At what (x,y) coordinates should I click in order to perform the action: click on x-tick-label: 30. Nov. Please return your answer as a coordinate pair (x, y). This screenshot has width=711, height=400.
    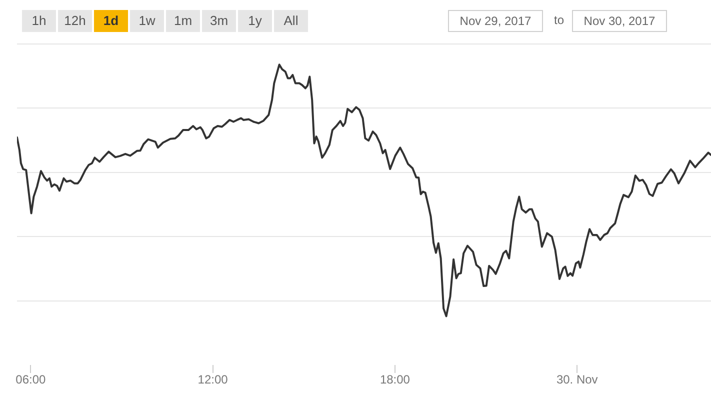
    Looking at the image, I should click on (577, 379).